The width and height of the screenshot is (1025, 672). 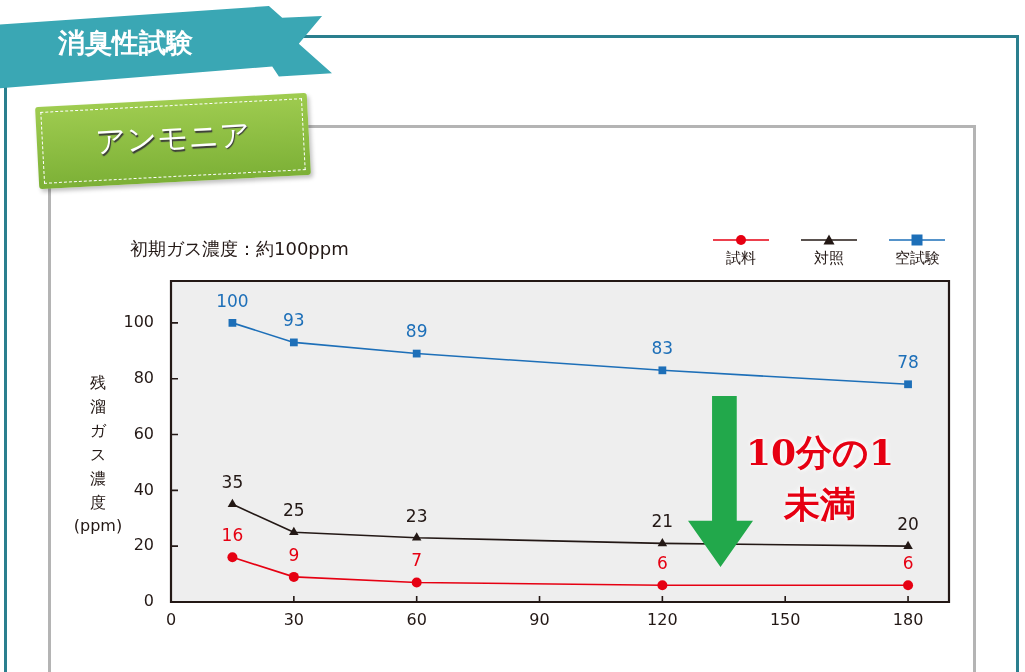 What do you see at coordinates (417, 560) in the screenshot?
I see `data-label: 7` at bounding box center [417, 560].